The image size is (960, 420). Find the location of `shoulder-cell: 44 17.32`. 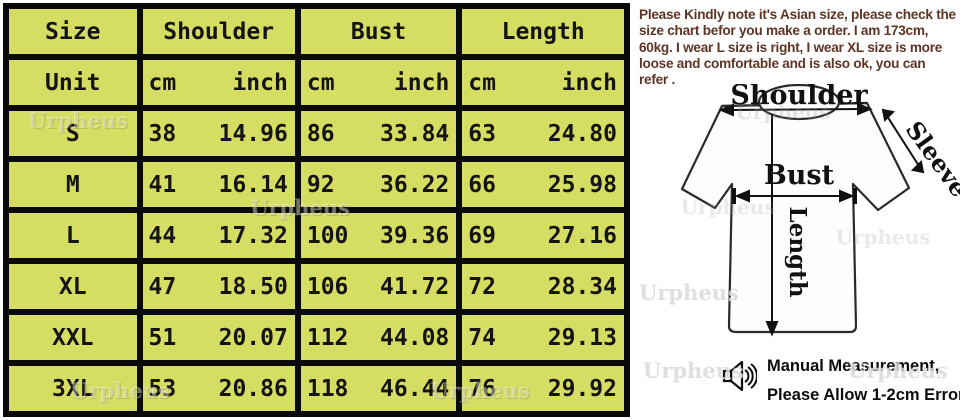

shoulder-cell: 44 17.32 is located at coordinates (218, 235).